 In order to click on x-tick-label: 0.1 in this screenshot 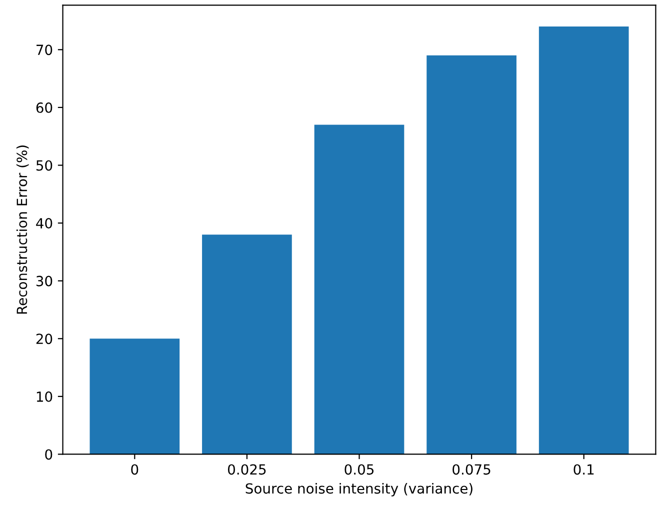, I will do `click(584, 469)`.